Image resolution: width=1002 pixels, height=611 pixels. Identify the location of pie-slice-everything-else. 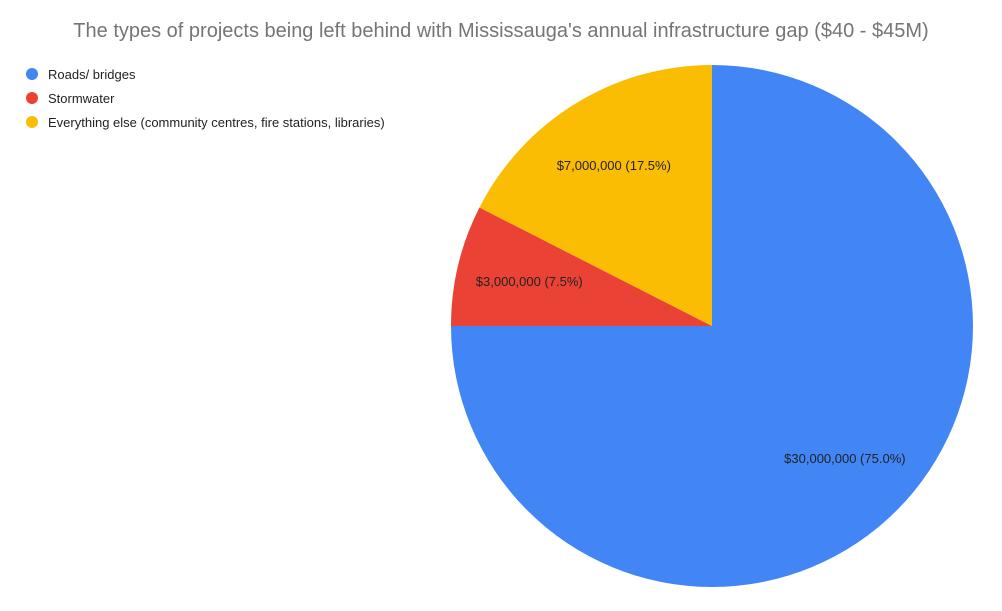
(595, 195).